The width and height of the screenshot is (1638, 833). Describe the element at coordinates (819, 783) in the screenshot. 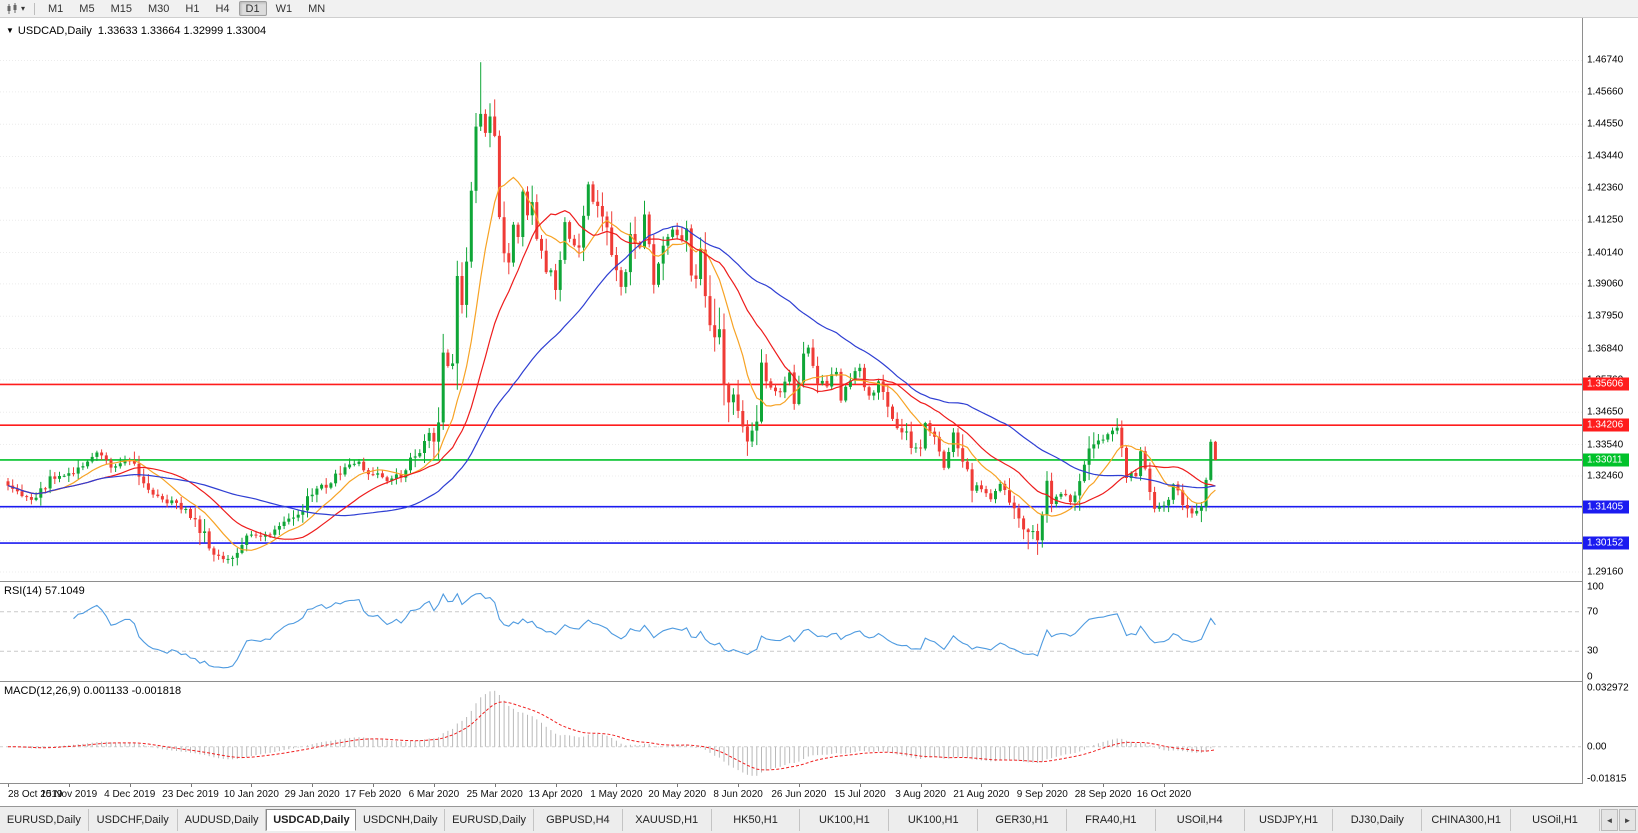

I see `date-axis-separator` at that location.